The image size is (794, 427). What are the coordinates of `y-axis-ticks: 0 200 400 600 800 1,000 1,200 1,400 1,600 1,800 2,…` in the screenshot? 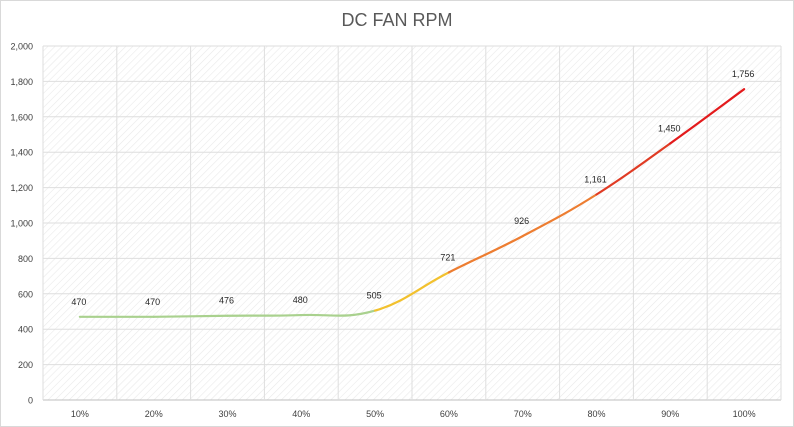 It's located at (21, 224).